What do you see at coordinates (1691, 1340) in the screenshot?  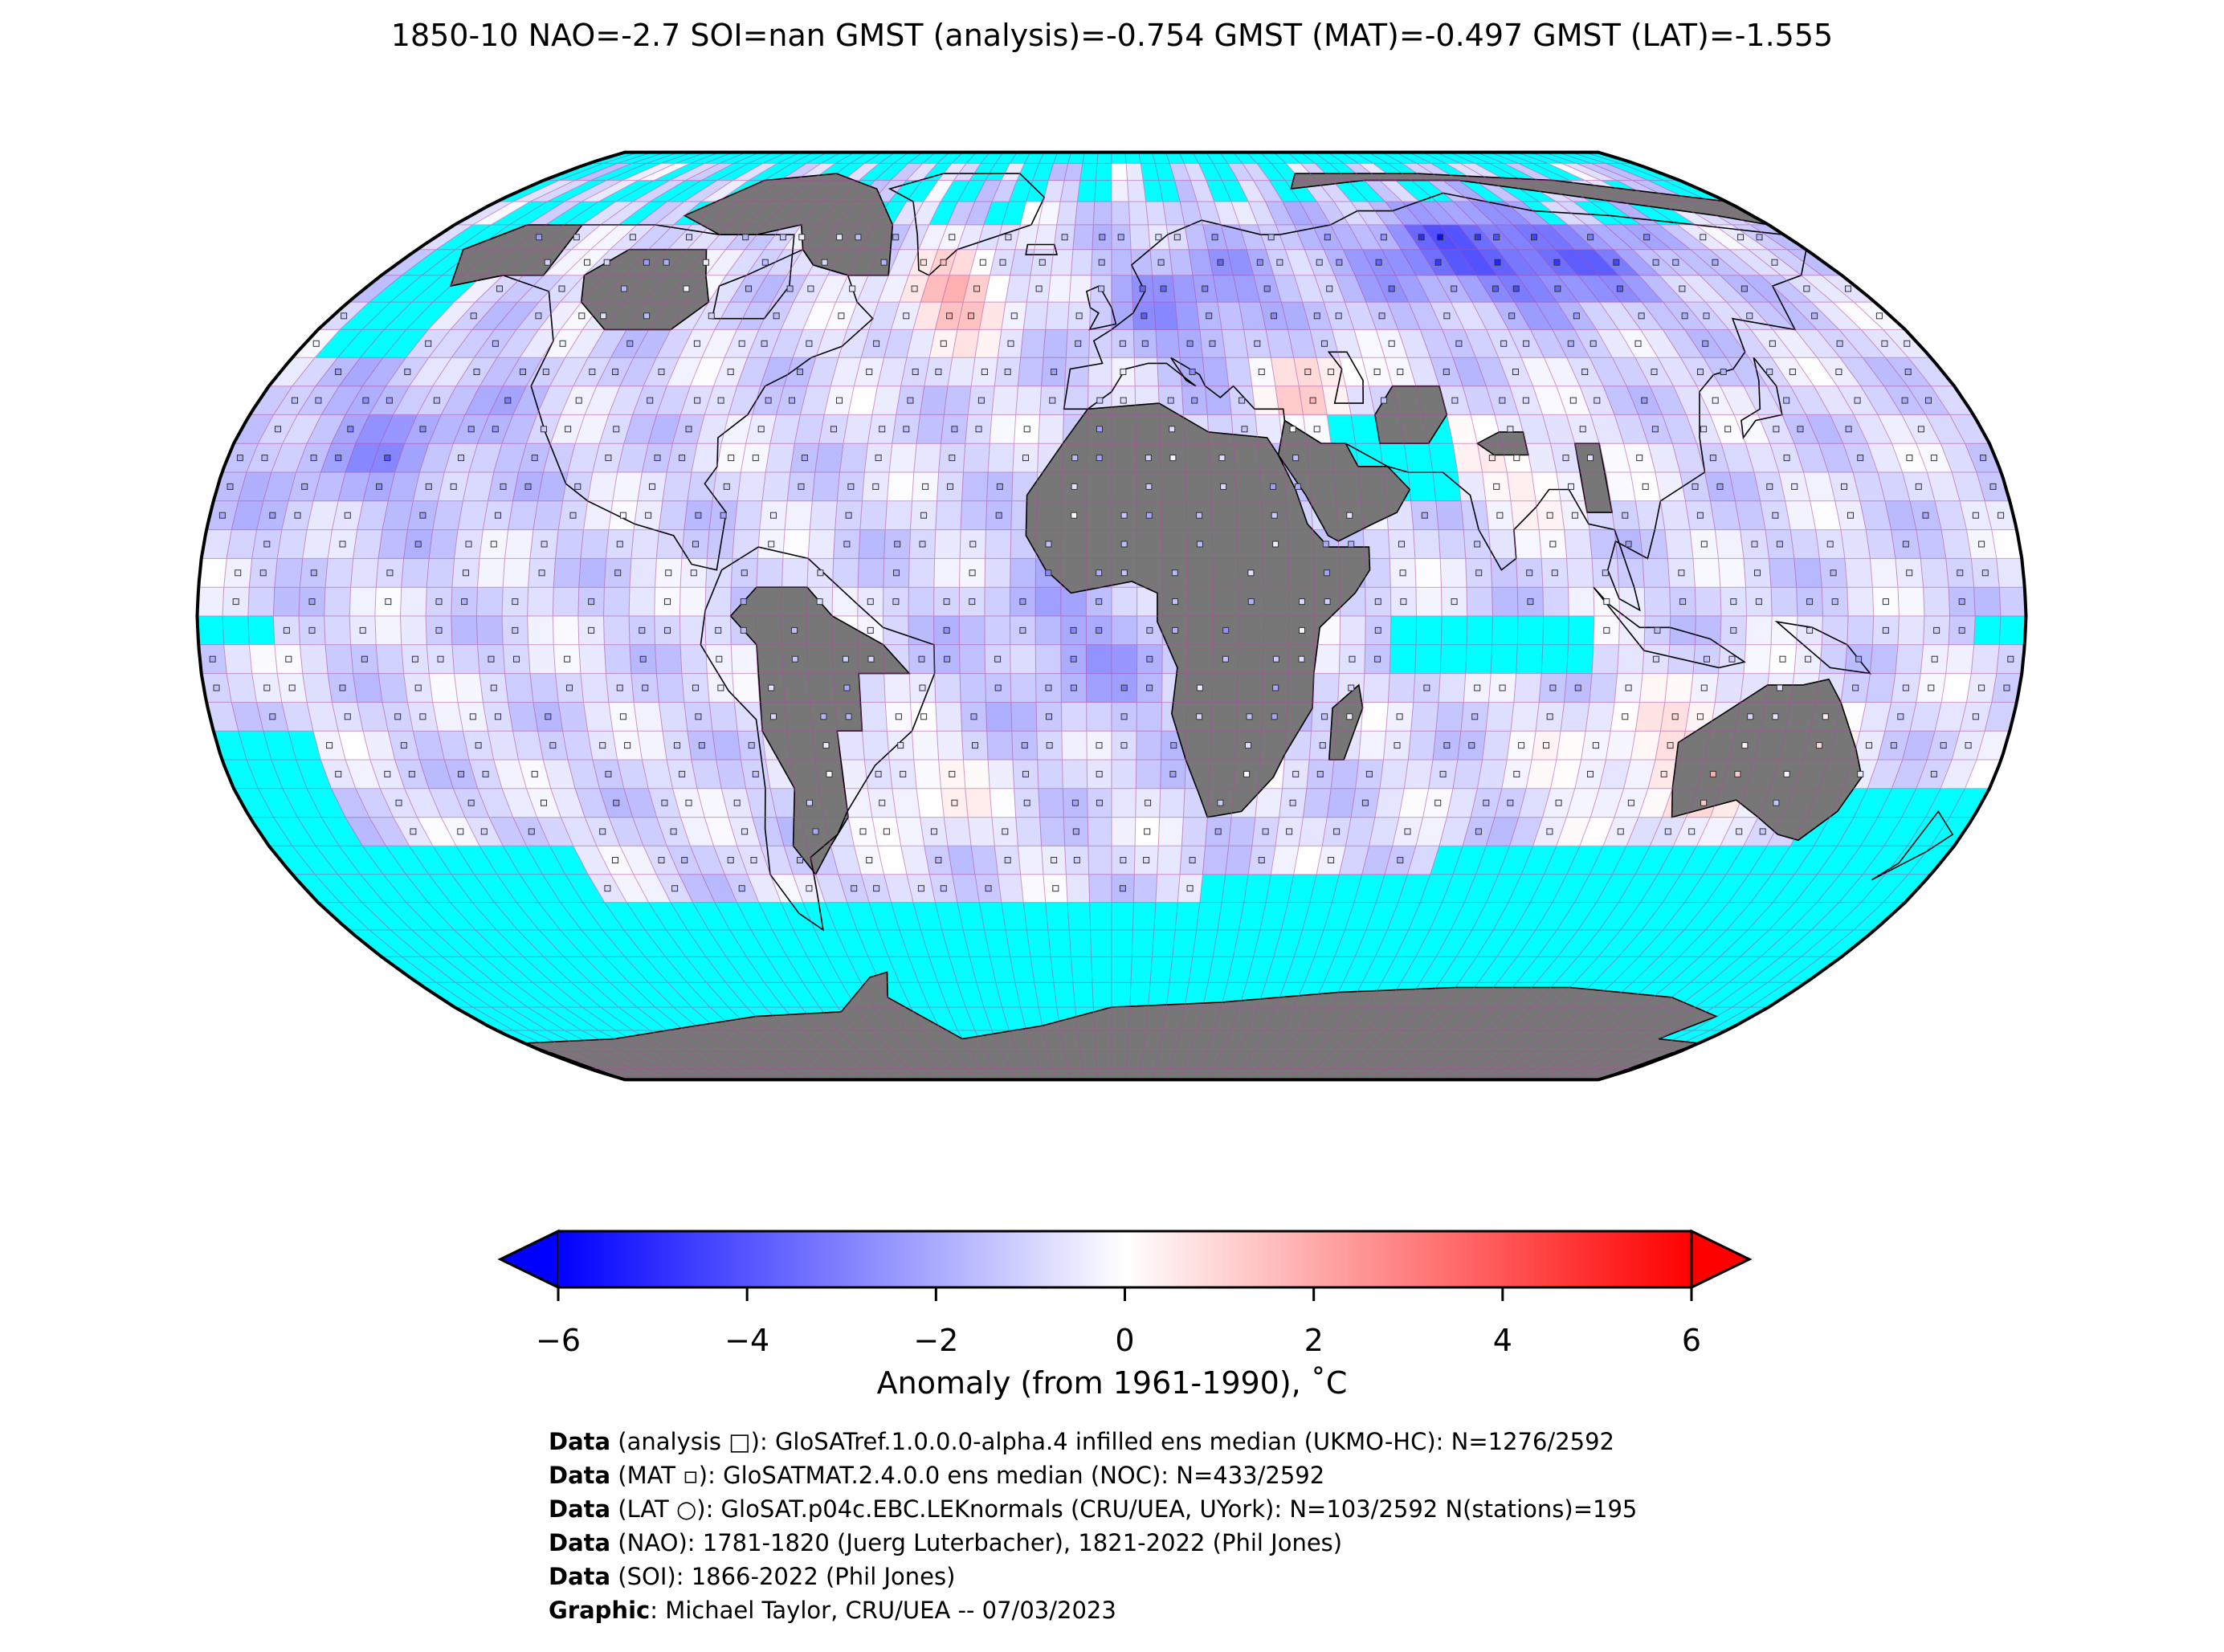 I see `colorbar-tick-label: 6` at bounding box center [1691, 1340].